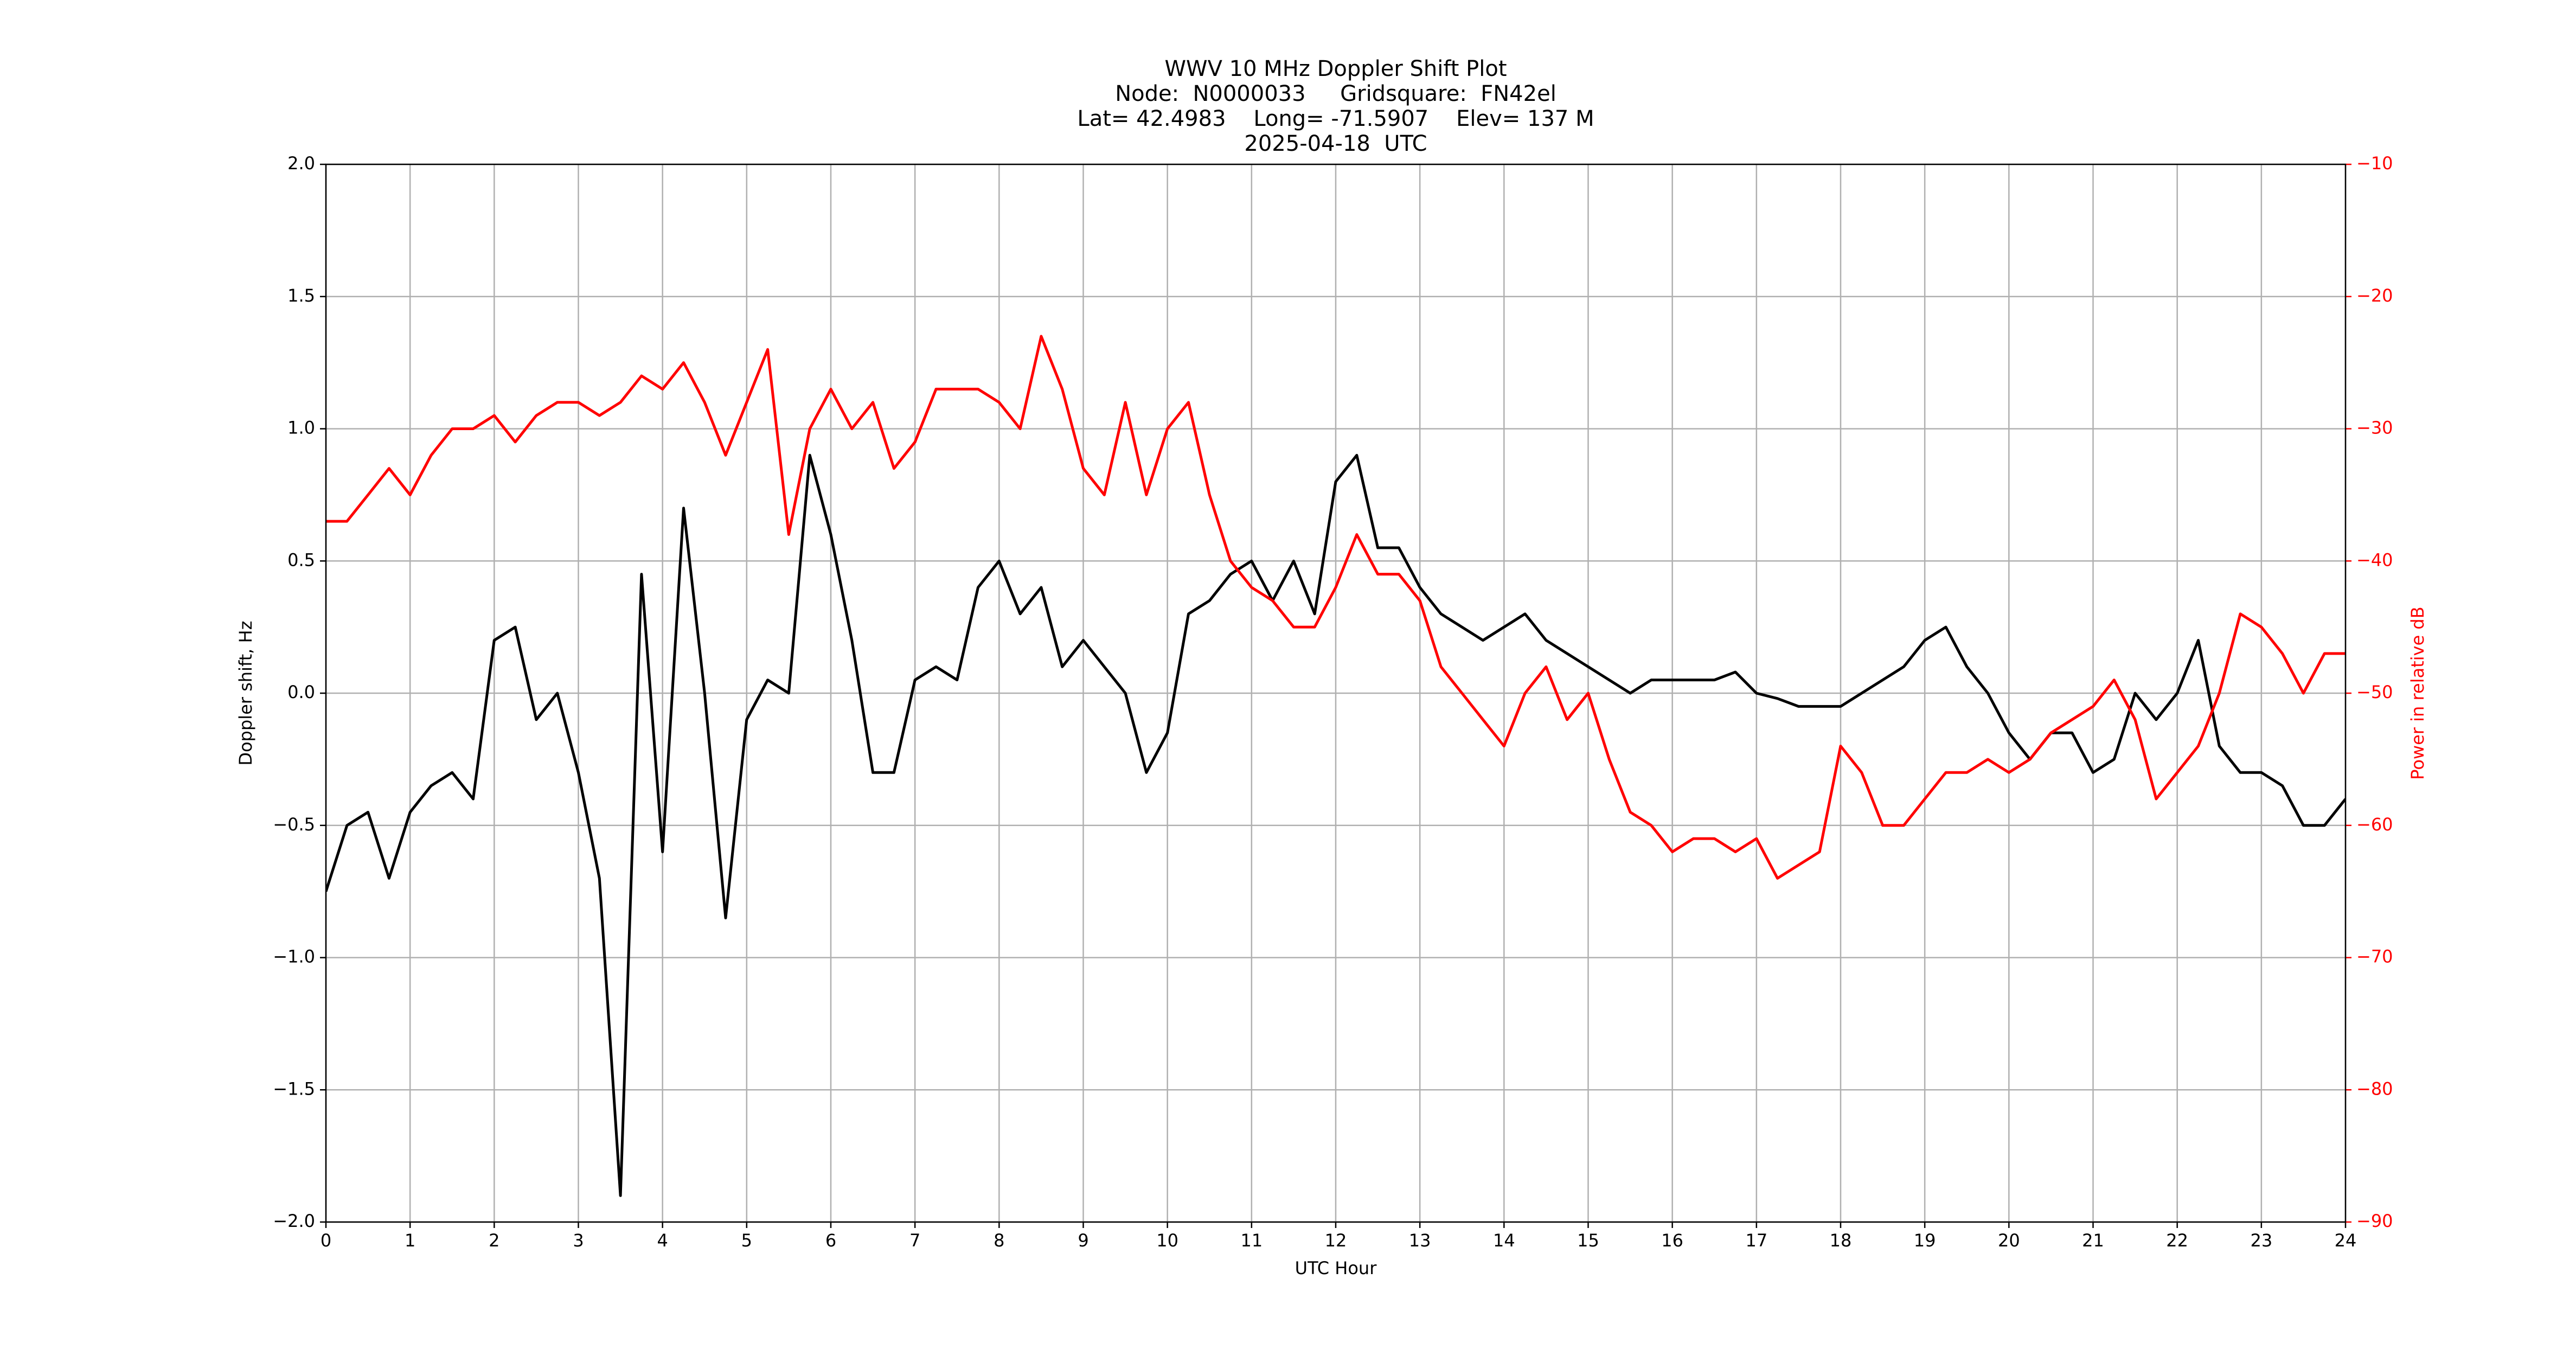 The height and width of the screenshot is (1356, 2576). I want to click on x-tick-label: 6, so click(830, 1240).